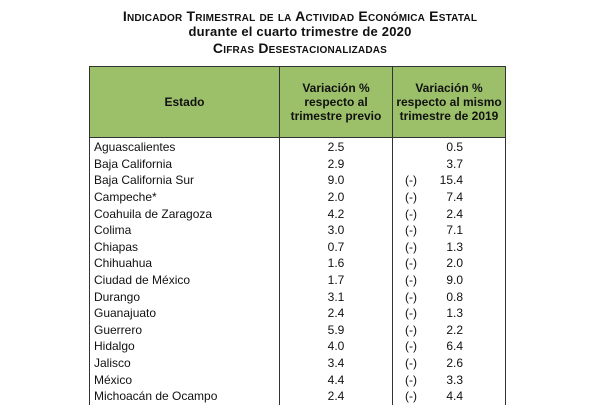 This screenshot has height=405, width=600. What do you see at coordinates (184, 296) in the screenshot?
I see `cell-state: Durango` at bounding box center [184, 296].